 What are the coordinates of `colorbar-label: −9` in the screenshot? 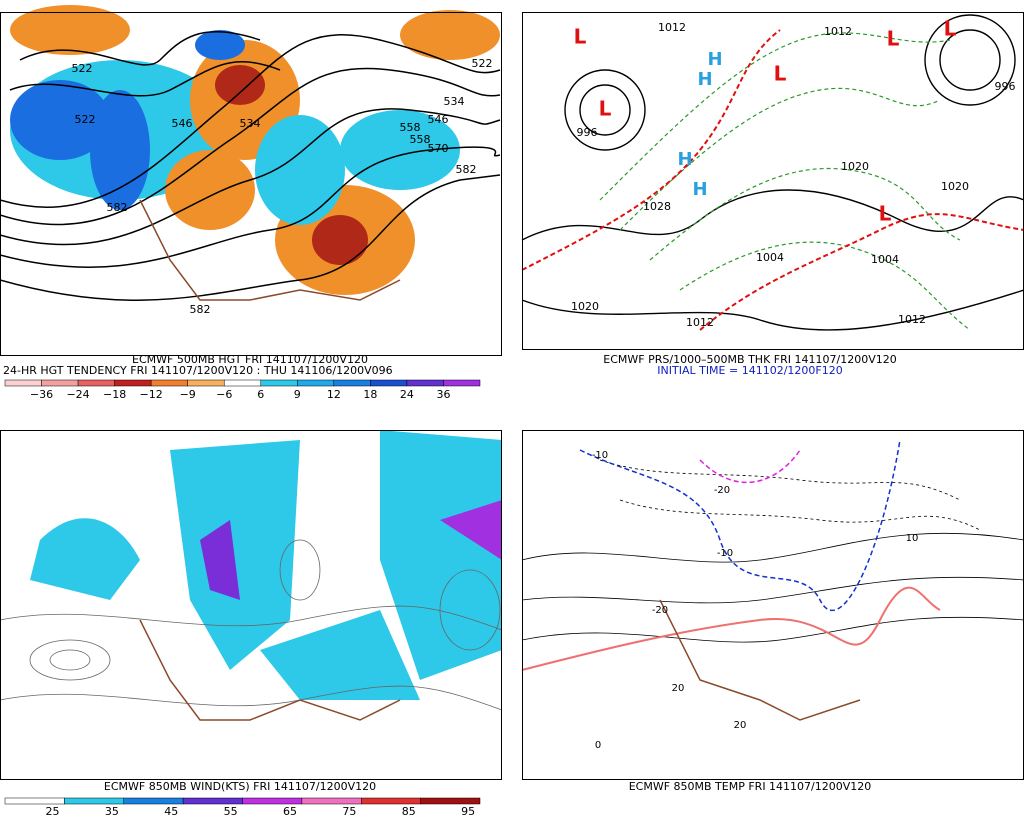 It's located at (188, 394).